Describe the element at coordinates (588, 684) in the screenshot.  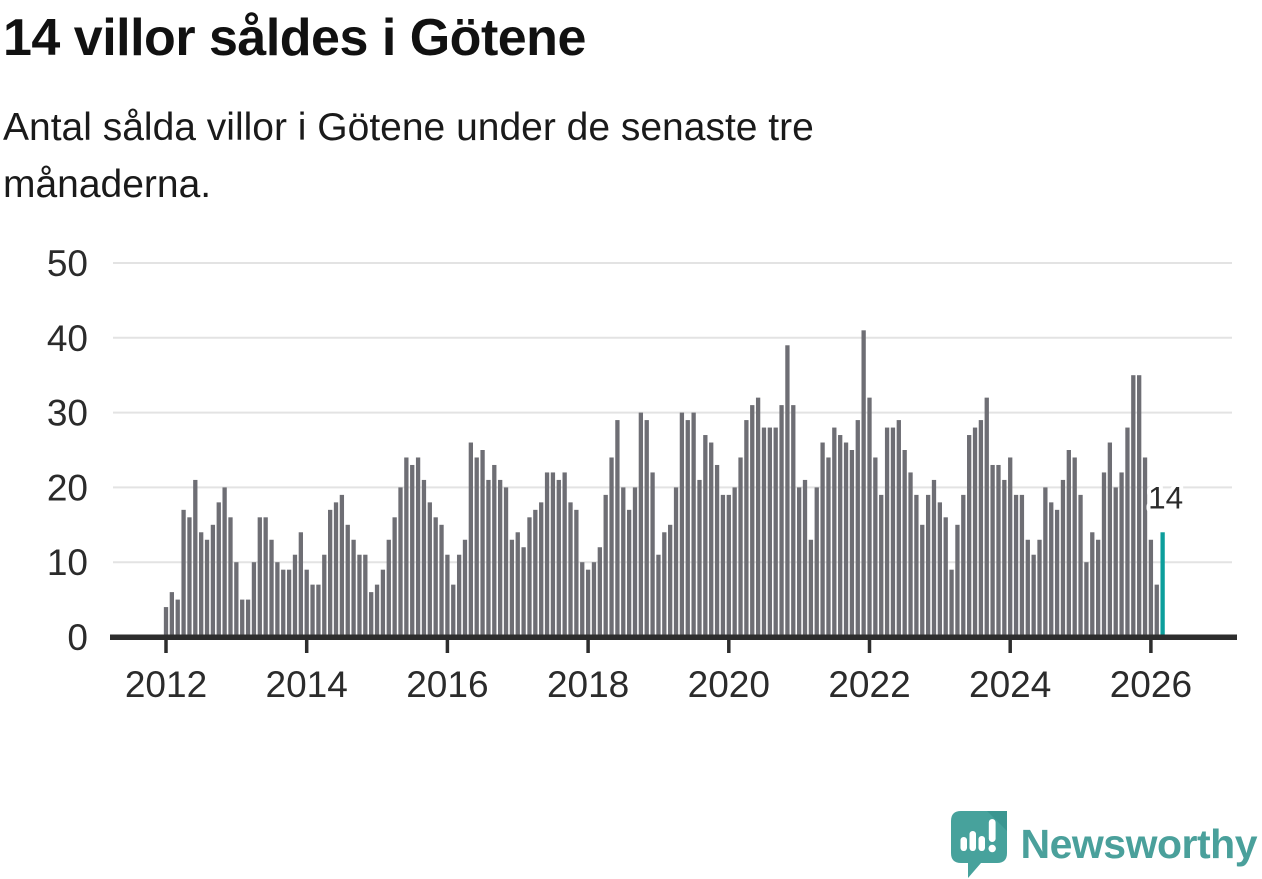
I see `x-axis-label: 2018` at that location.